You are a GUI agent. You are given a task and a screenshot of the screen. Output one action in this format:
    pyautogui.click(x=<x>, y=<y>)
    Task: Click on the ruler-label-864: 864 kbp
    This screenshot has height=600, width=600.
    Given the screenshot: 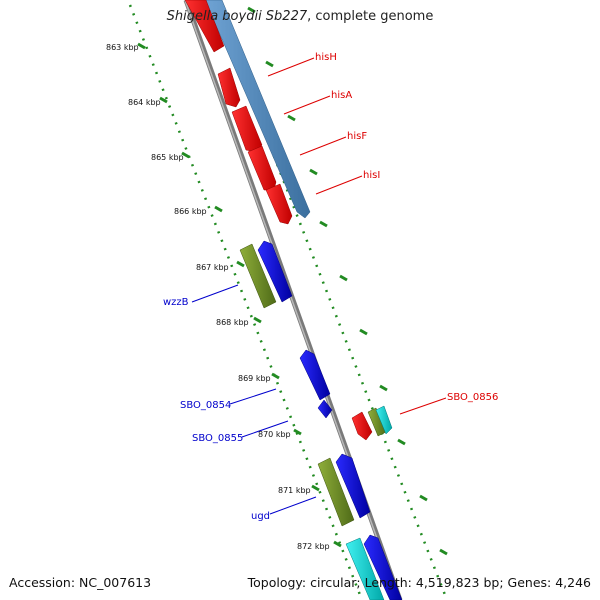 What is the action you would take?
    pyautogui.click(x=144, y=102)
    